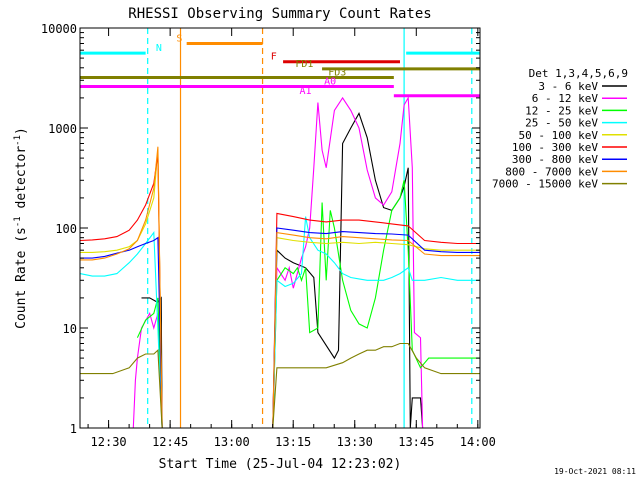 The width and height of the screenshot is (640, 480). I want to click on legend-label-4: 50 - 100 keV, so click(559, 135).